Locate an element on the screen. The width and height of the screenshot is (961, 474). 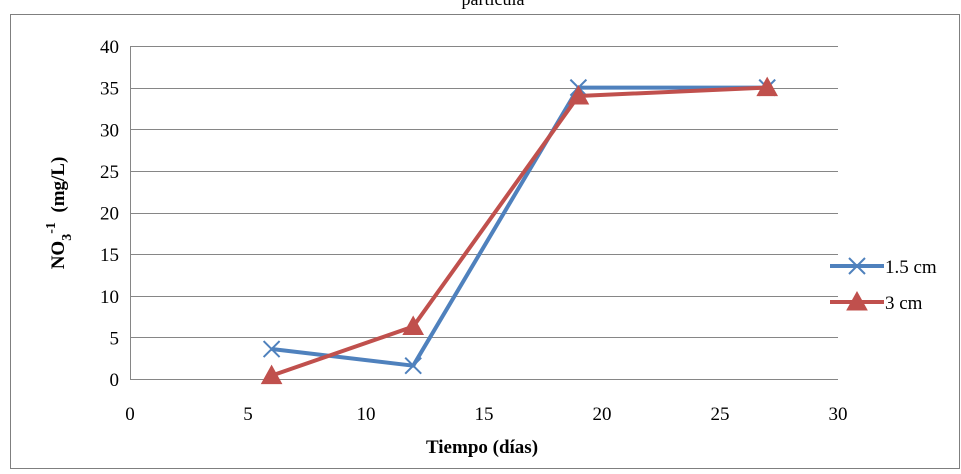
legend-label: 1.5 cm is located at coordinates (911, 267).